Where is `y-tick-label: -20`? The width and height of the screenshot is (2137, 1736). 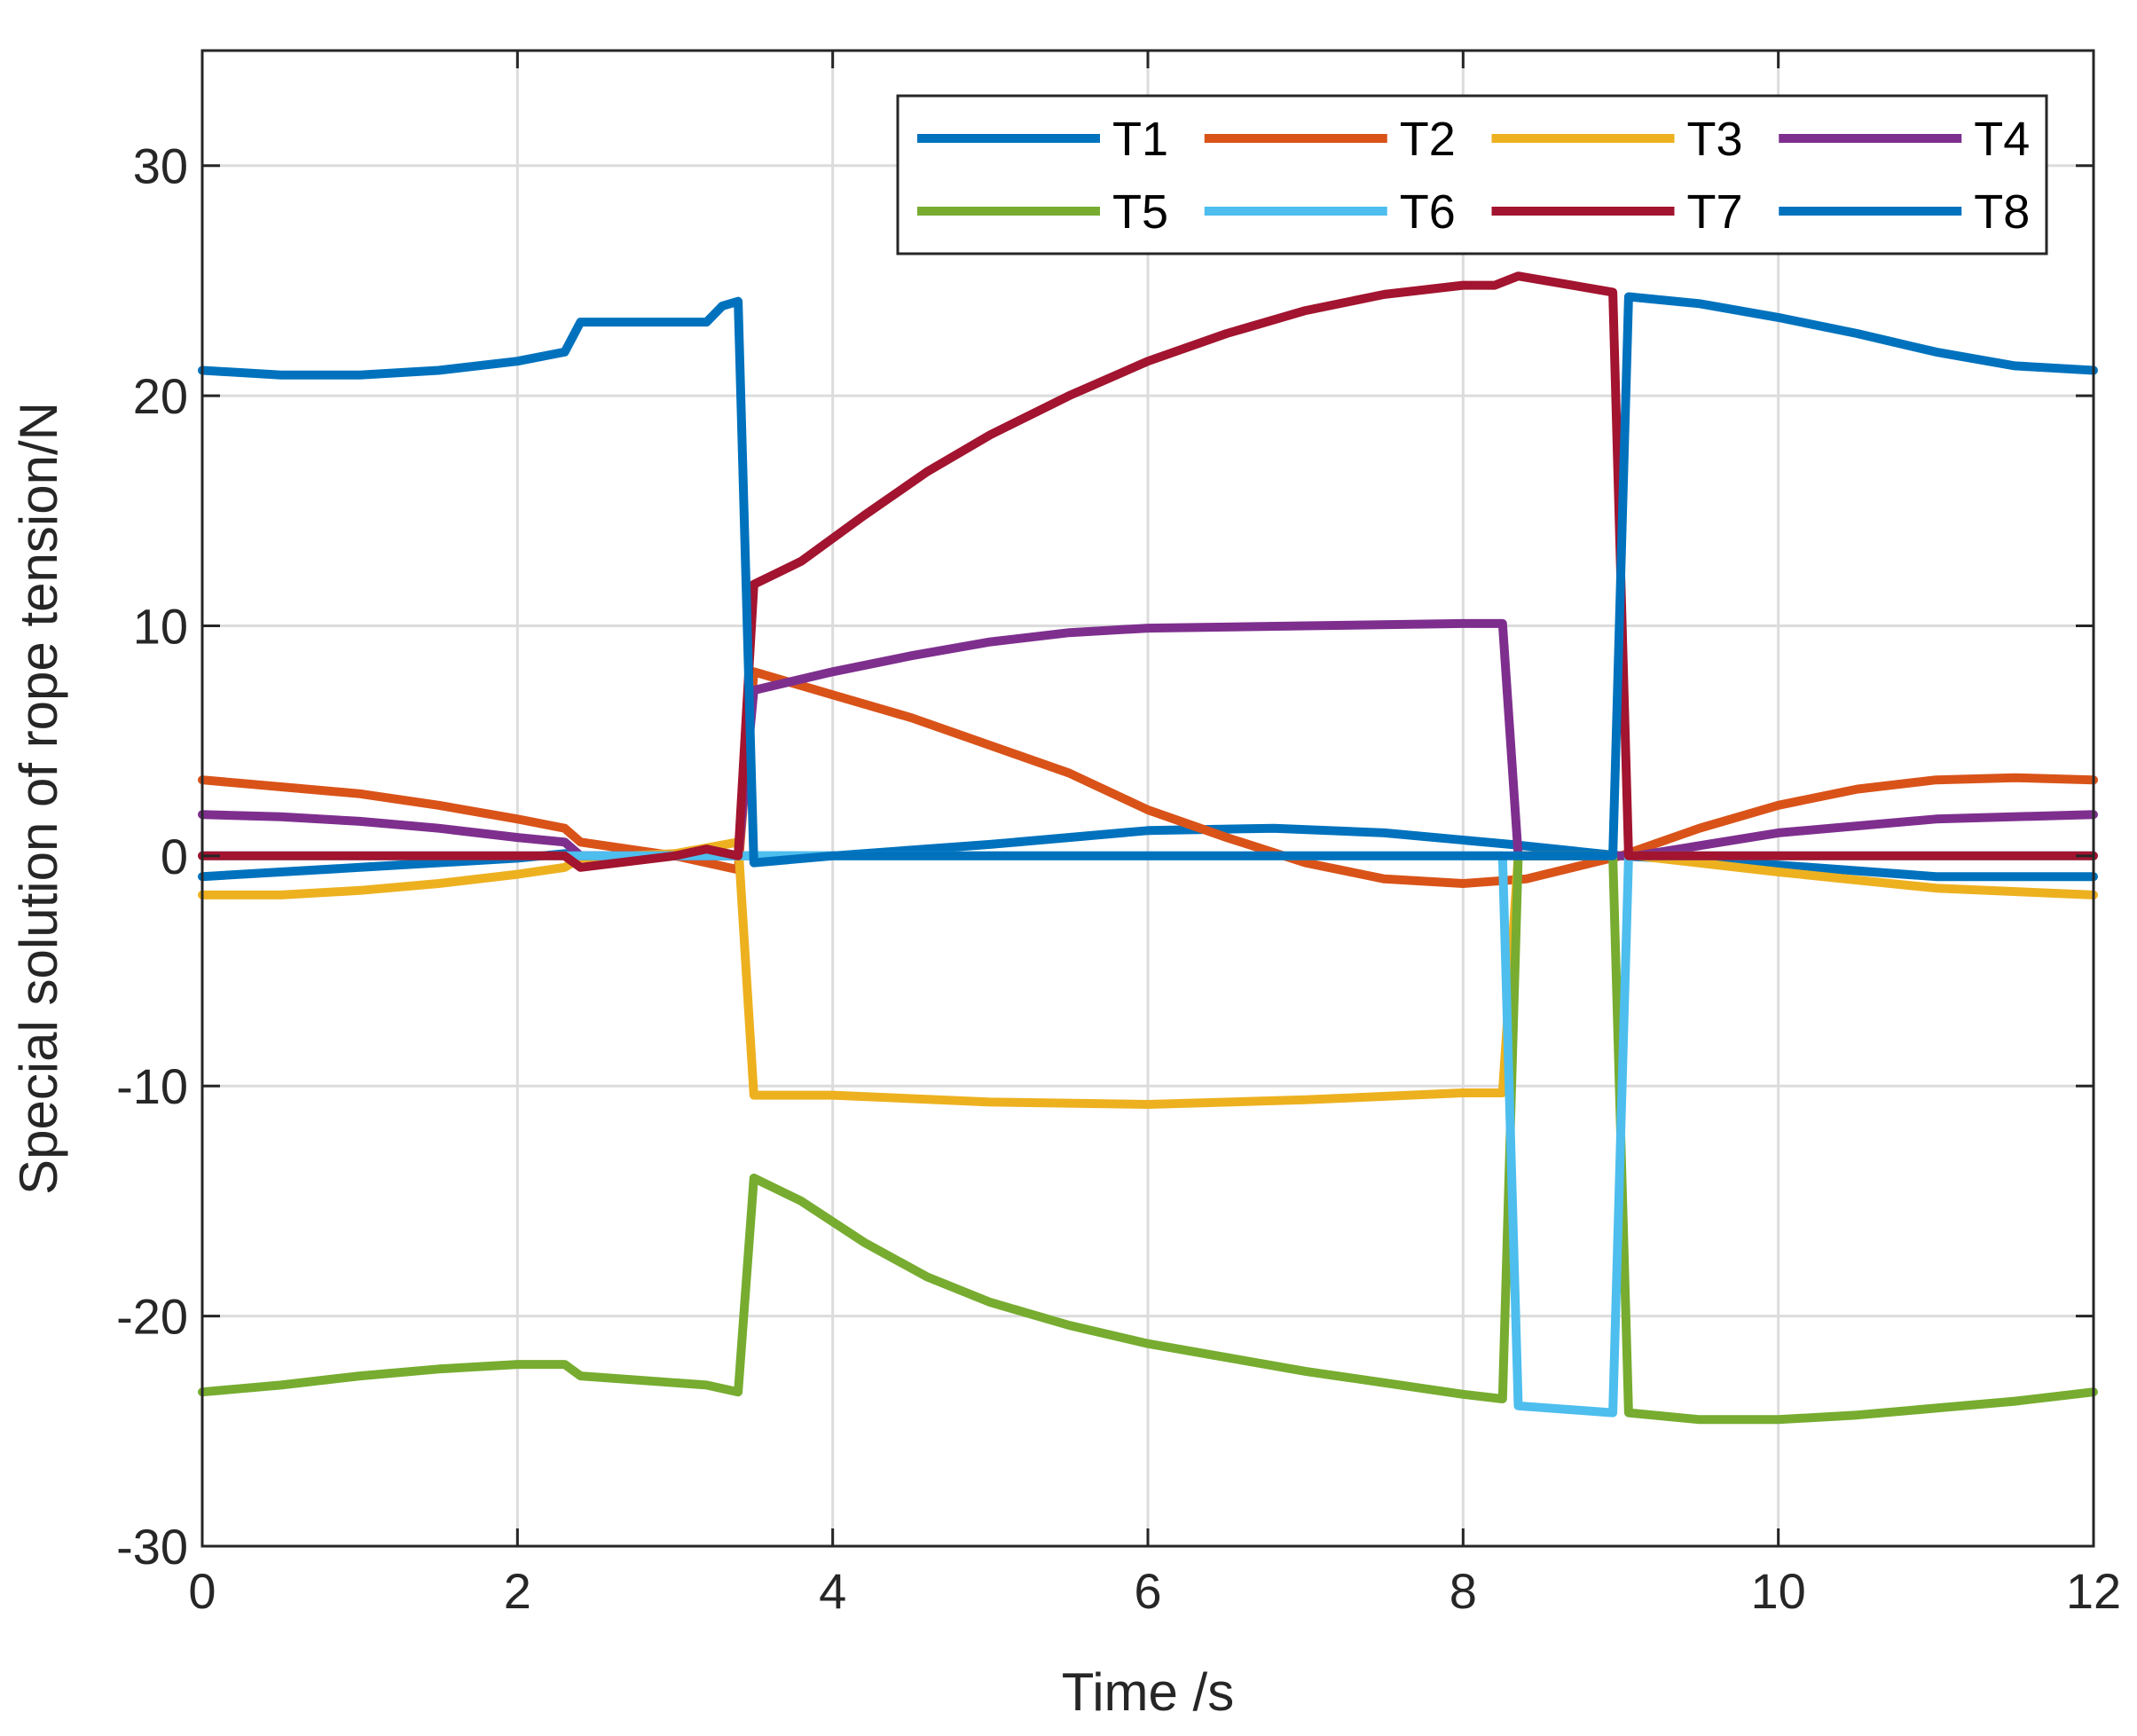 y-tick-label: -20 is located at coordinates (152, 1317).